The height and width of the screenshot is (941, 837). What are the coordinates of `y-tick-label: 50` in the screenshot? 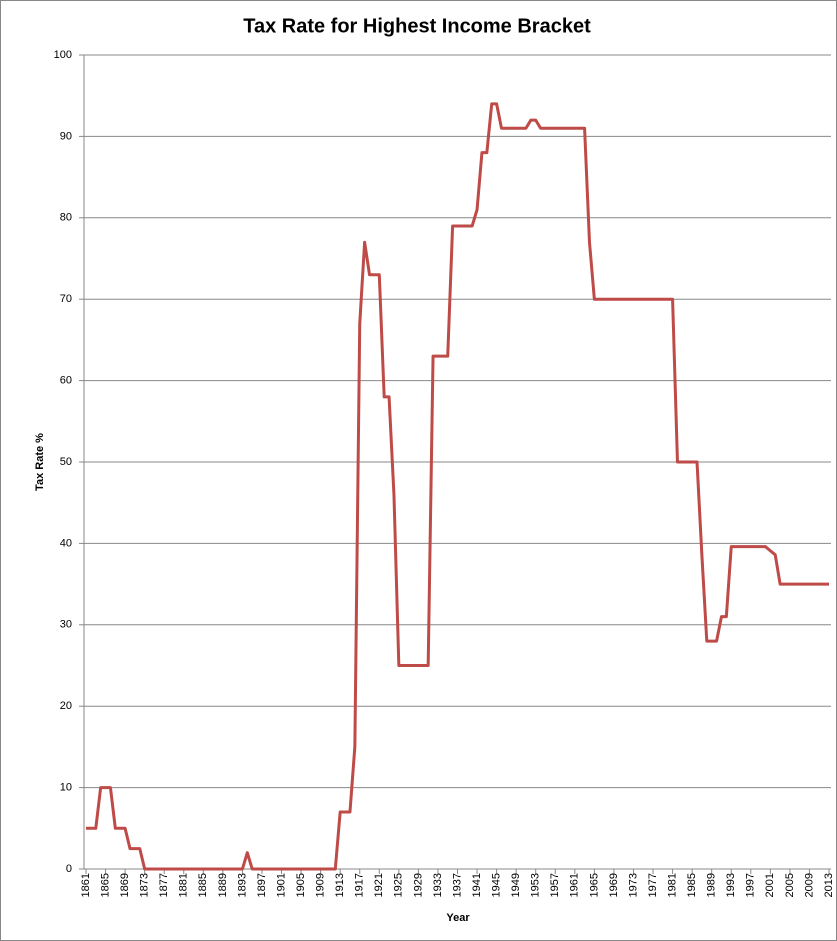 It's located at (66, 462).